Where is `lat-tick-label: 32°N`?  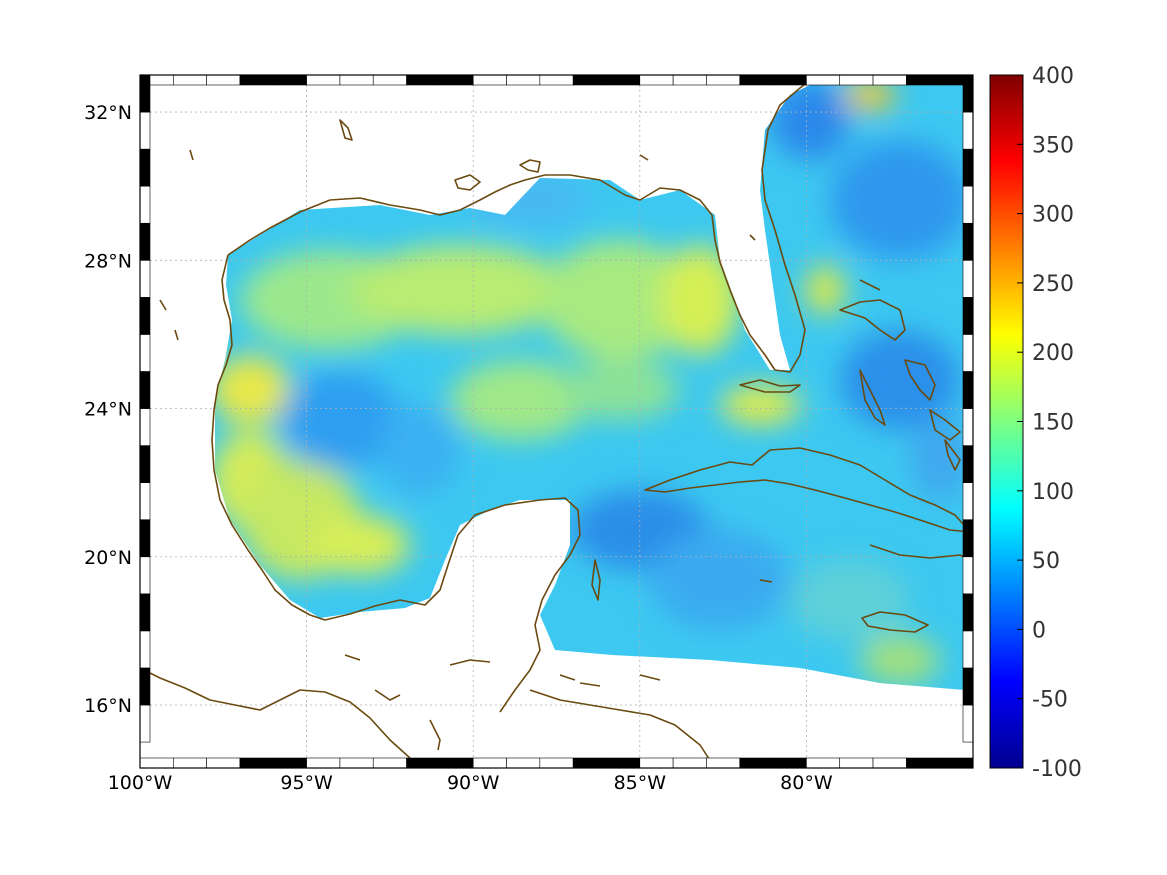
lat-tick-label: 32°N is located at coordinates (108, 113).